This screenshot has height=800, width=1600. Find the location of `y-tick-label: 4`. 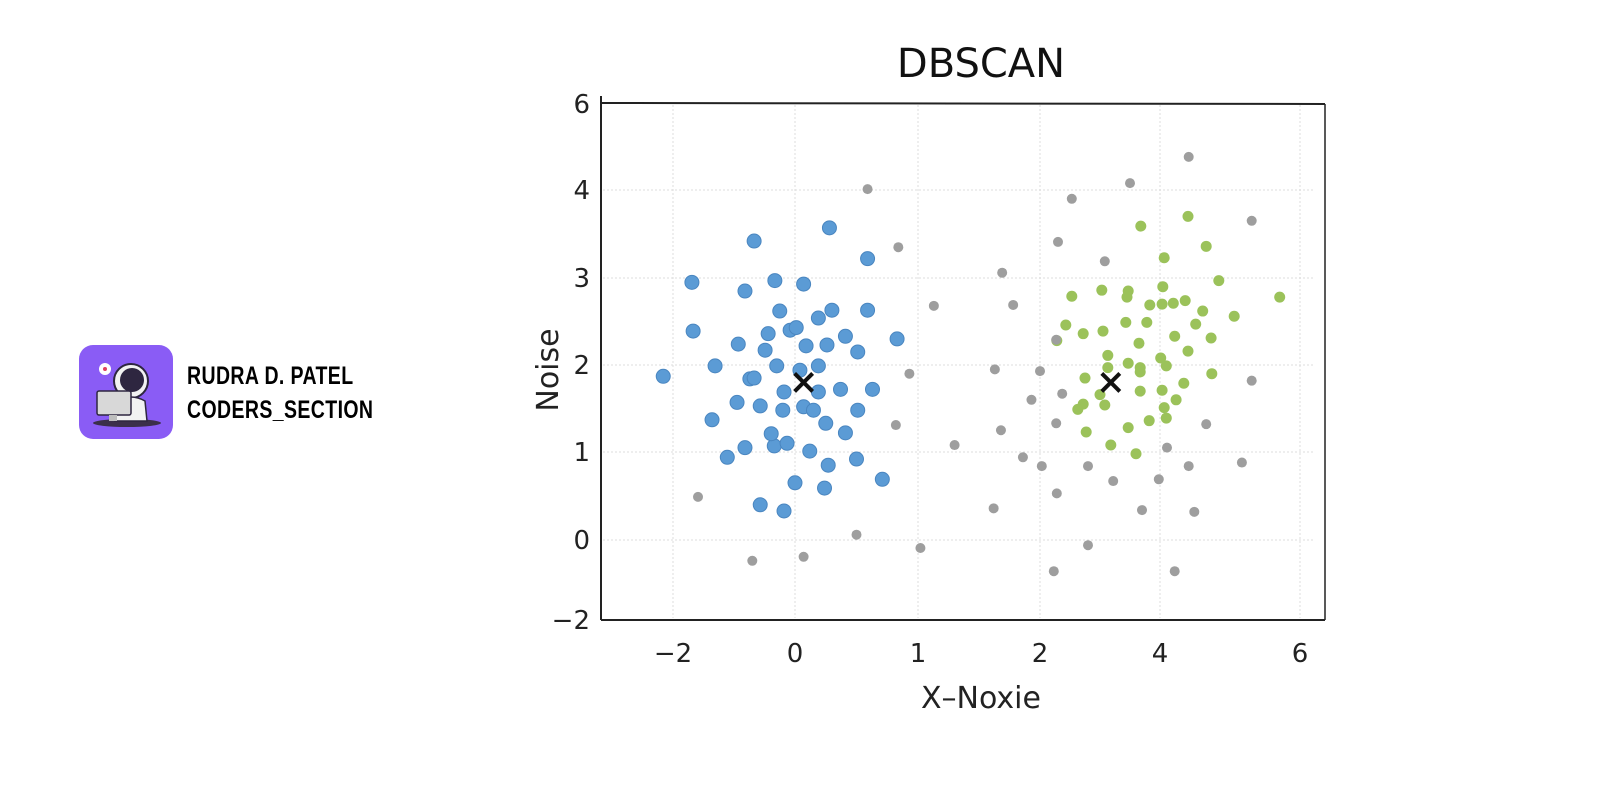

y-tick-label: 4 is located at coordinates (581, 191).